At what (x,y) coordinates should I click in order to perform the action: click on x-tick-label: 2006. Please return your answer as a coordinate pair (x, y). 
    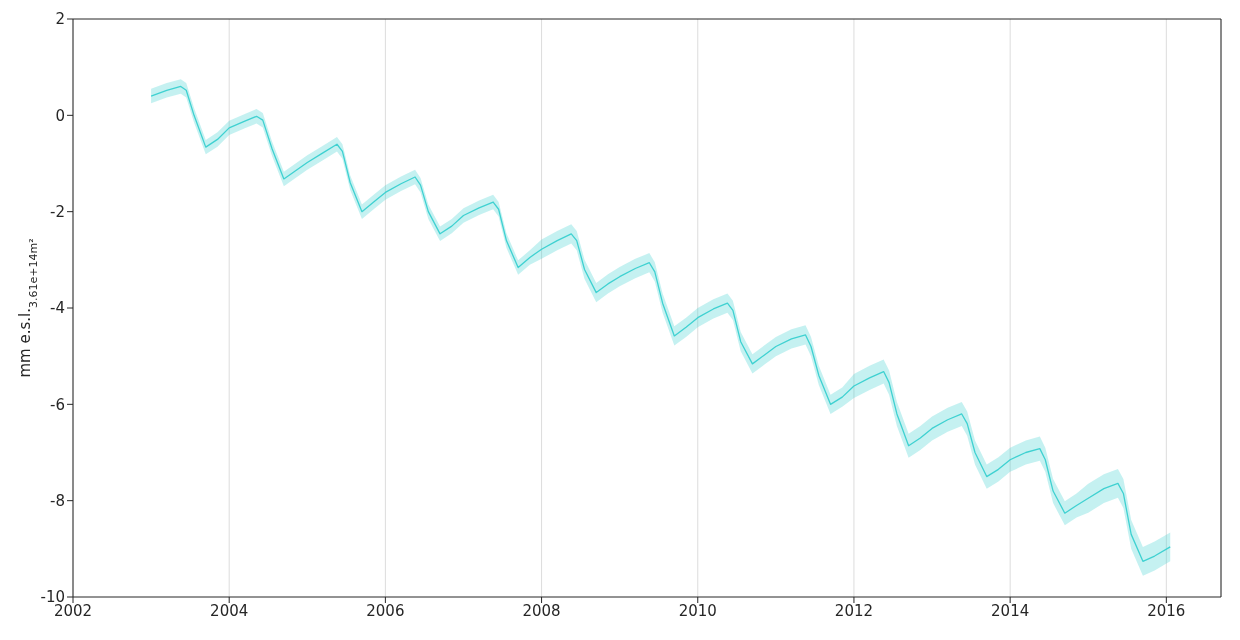
    Looking at the image, I should click on (385, 610).